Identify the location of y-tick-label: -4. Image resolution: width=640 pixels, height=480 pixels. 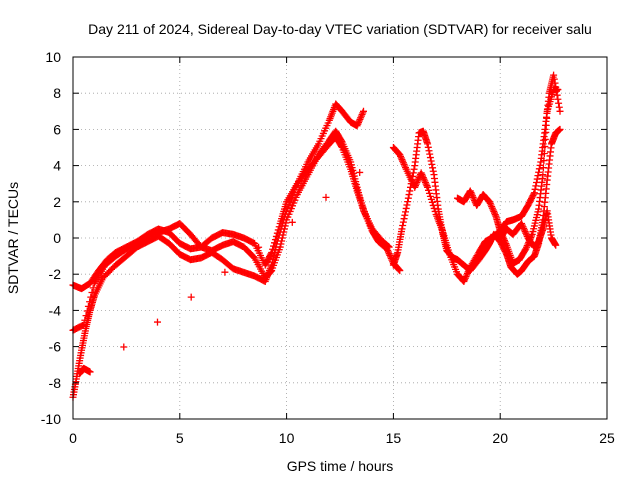
(55, 310).